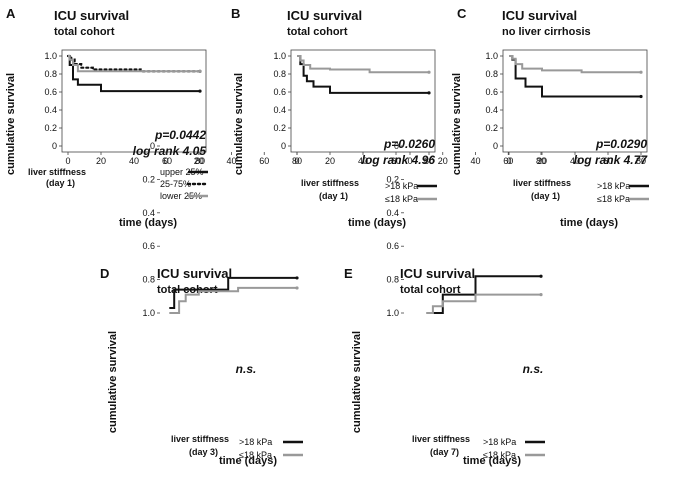 This screenshot has width=685, height=501. I want to click on legend-label: lower 25%, so click(181, 196).